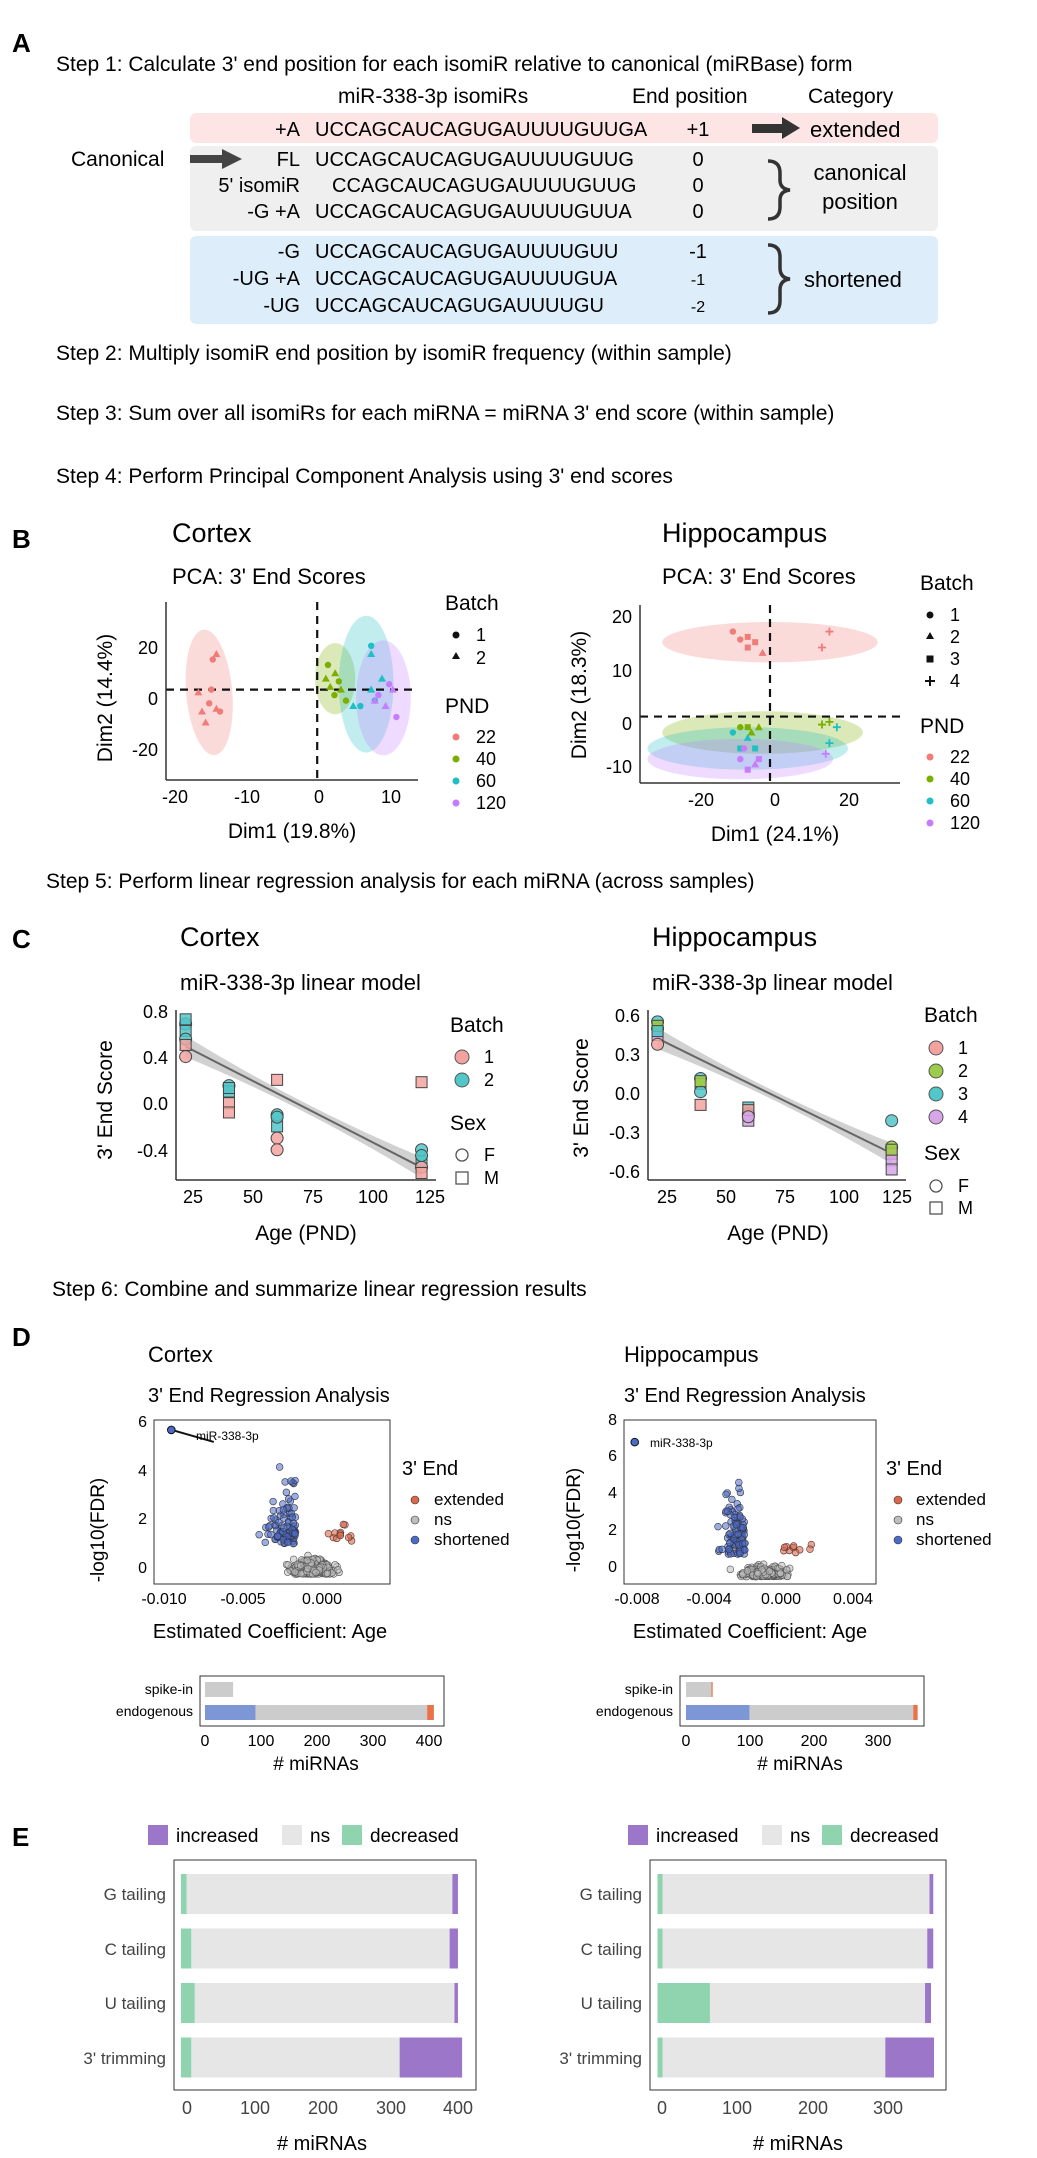 This screenshot has width=1037, height=2158. Describe the element at coordinates (624, 1172) in the screenshot. I see `y-tick-label: -0.6` at that location.